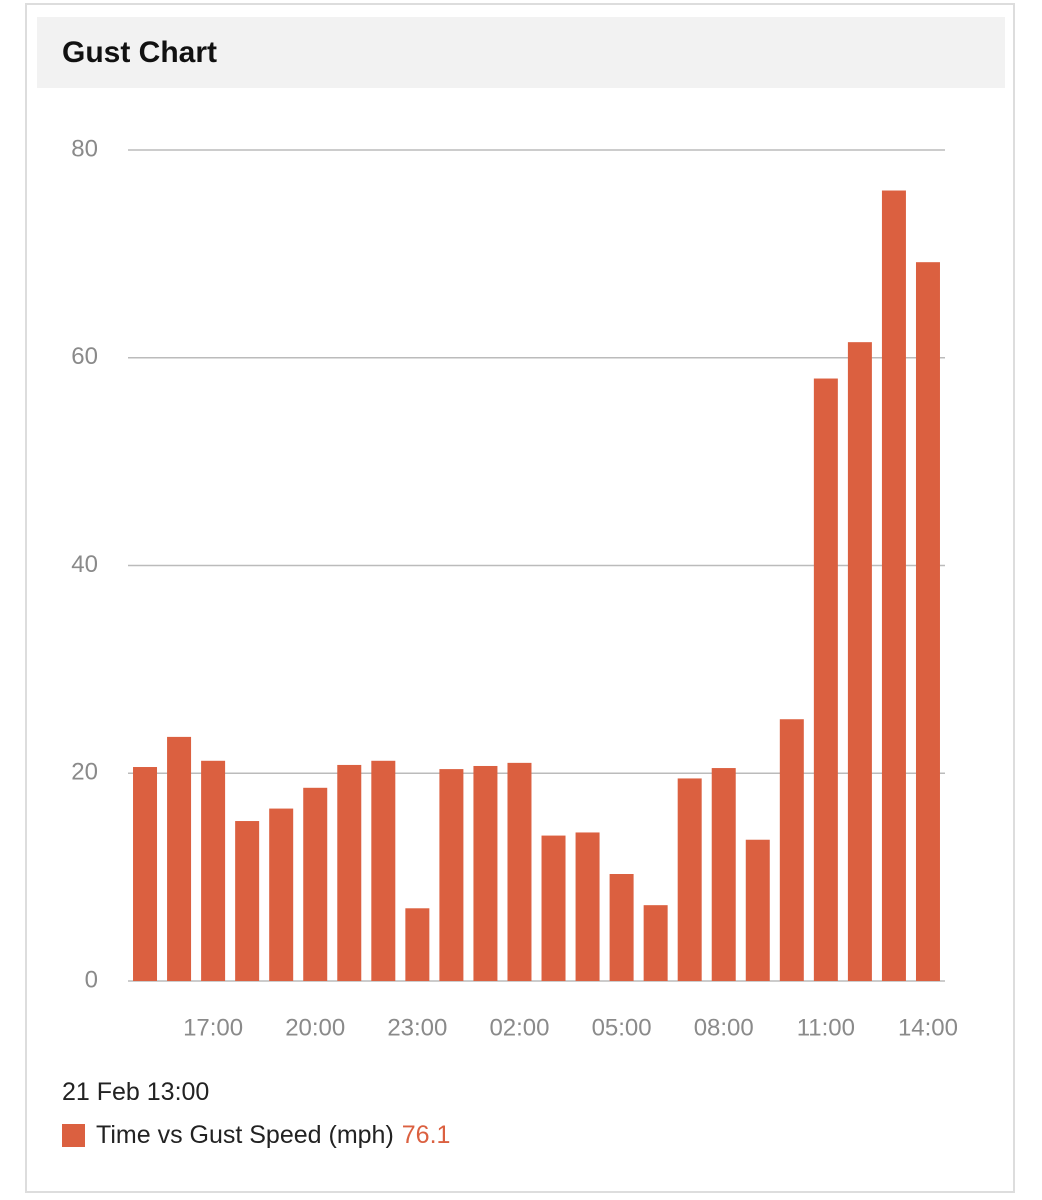  I want to click on y-tick-label: 60, so click(84, 356).